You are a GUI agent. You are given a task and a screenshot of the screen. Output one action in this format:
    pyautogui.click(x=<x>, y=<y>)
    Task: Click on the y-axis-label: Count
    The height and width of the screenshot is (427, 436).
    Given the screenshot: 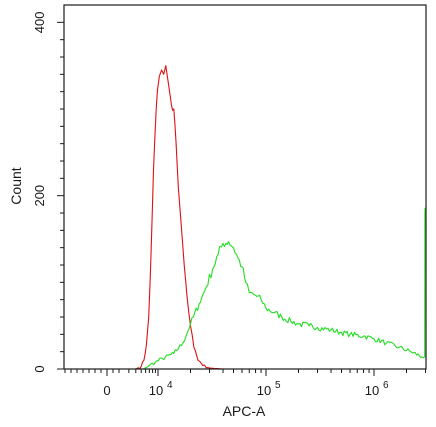 What is the action you would take?
    pyautogui.click(x=16, y=185)
    